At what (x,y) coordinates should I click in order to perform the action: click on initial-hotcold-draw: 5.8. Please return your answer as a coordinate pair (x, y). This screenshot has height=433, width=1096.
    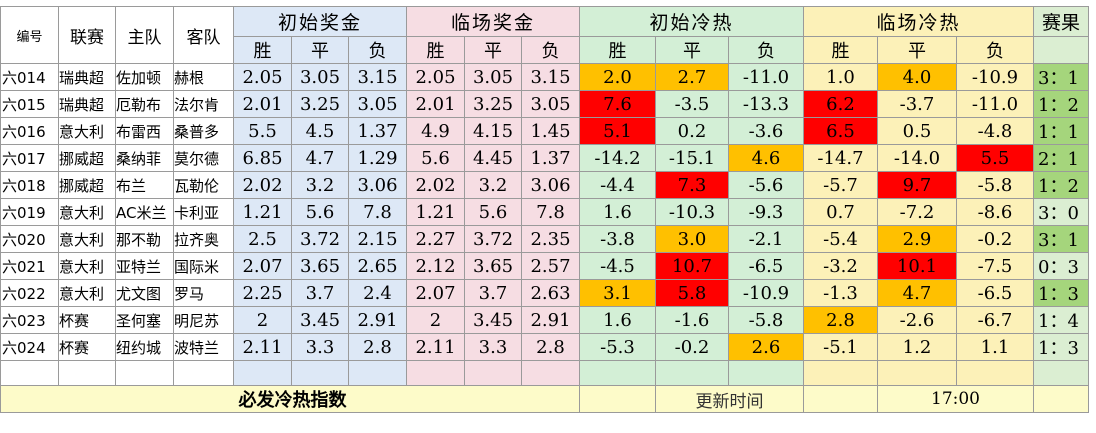
    Looking at the image, I should click on (692, 293).